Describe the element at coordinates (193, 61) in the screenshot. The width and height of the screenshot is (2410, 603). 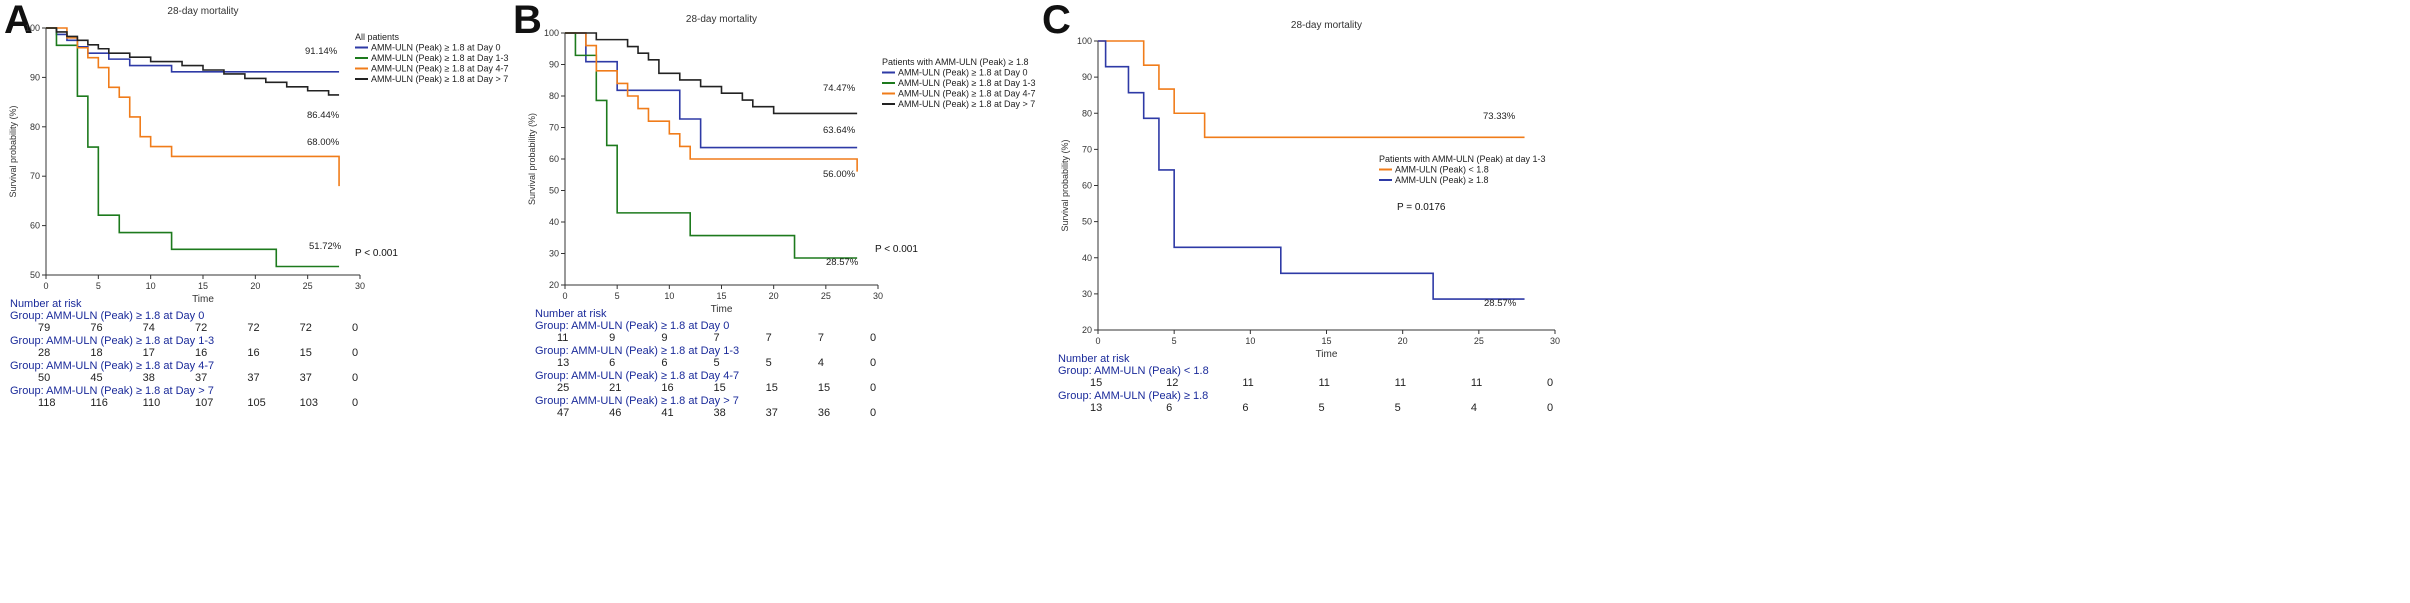
I see `survival-curve-black` at that location.